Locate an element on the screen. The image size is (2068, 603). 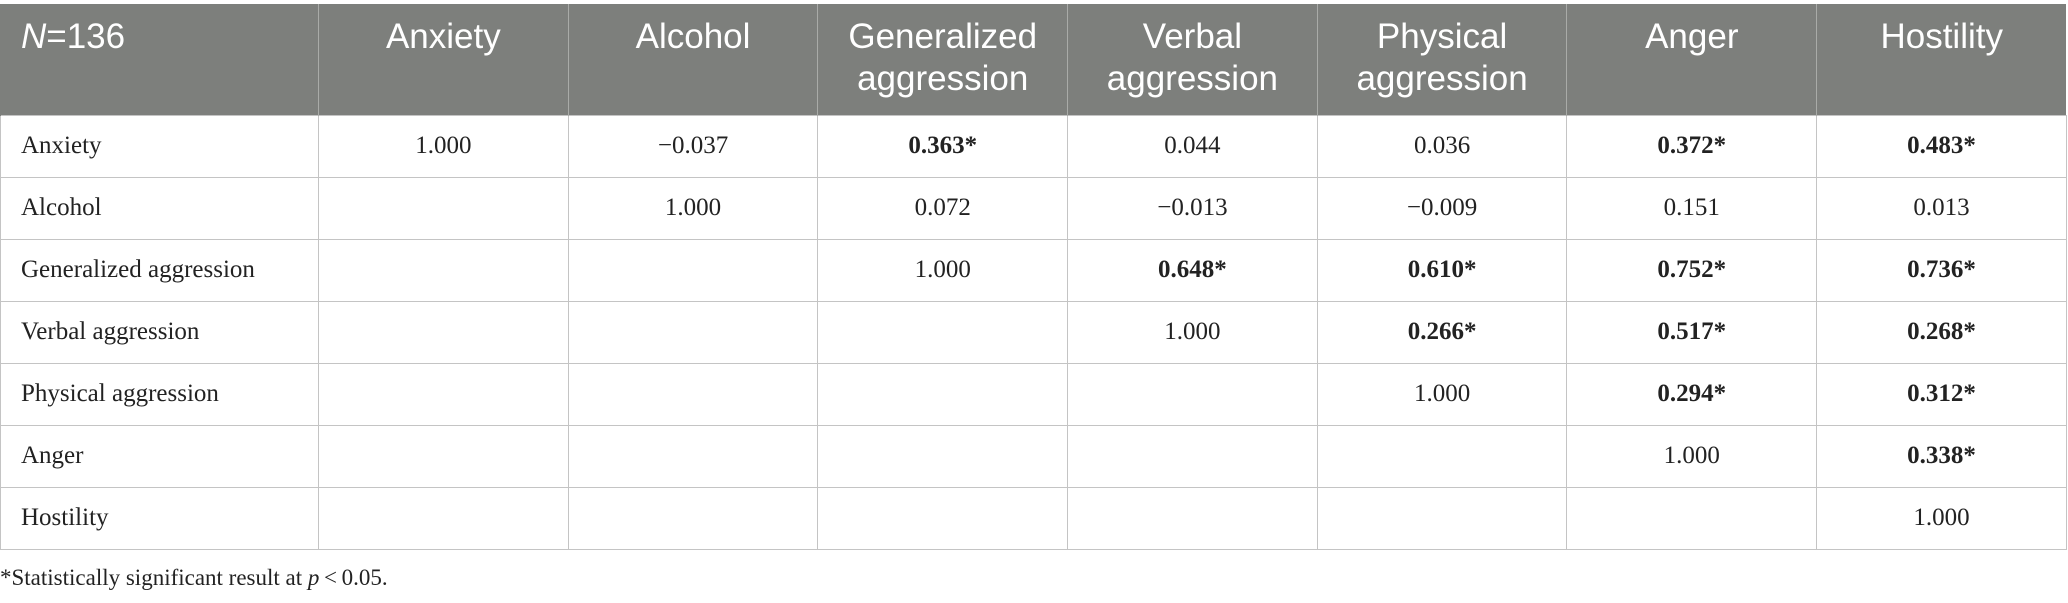
table-row: Verbal aggression 1.000 0.266* 0.517* 0.268* is located at coordinates (1033, 332).